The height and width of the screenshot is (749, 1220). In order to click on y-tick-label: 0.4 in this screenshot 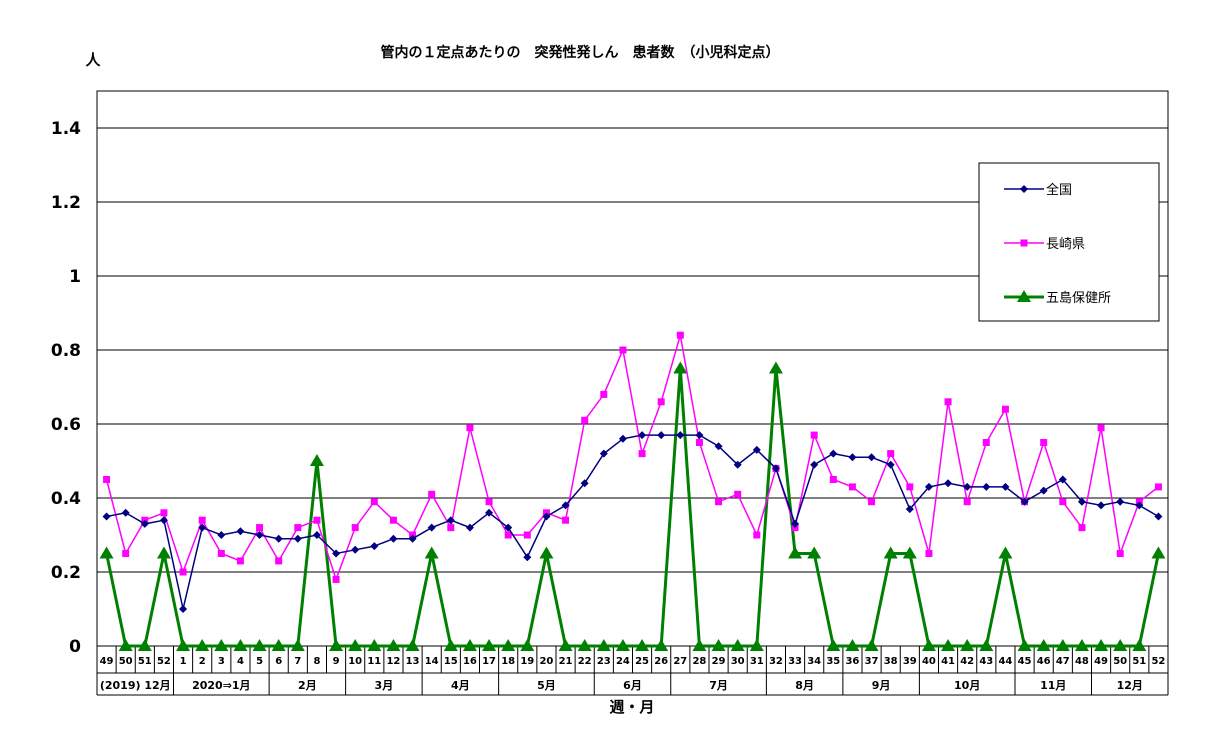, I will do `click(66, 499)`.